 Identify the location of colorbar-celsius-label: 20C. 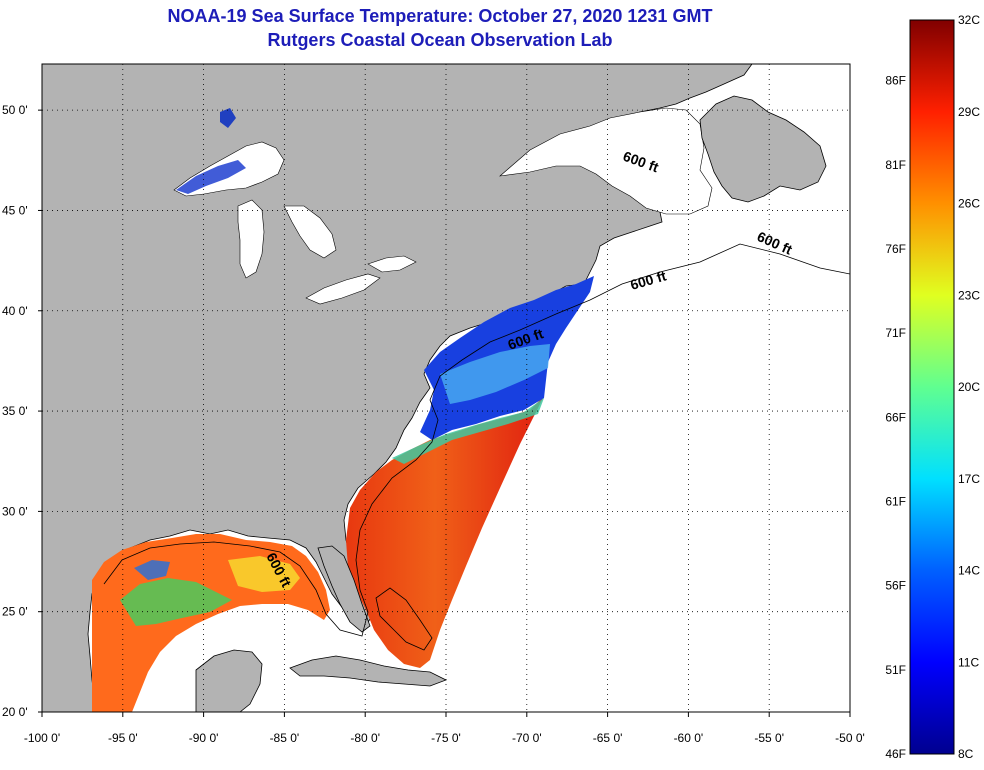
(969, 387).